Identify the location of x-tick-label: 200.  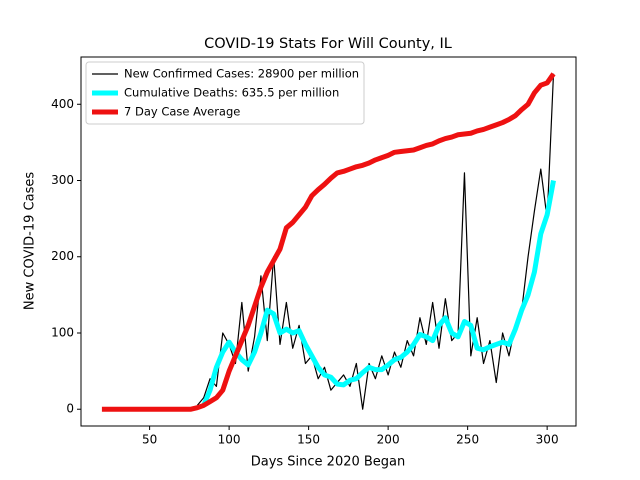
(388, 440).